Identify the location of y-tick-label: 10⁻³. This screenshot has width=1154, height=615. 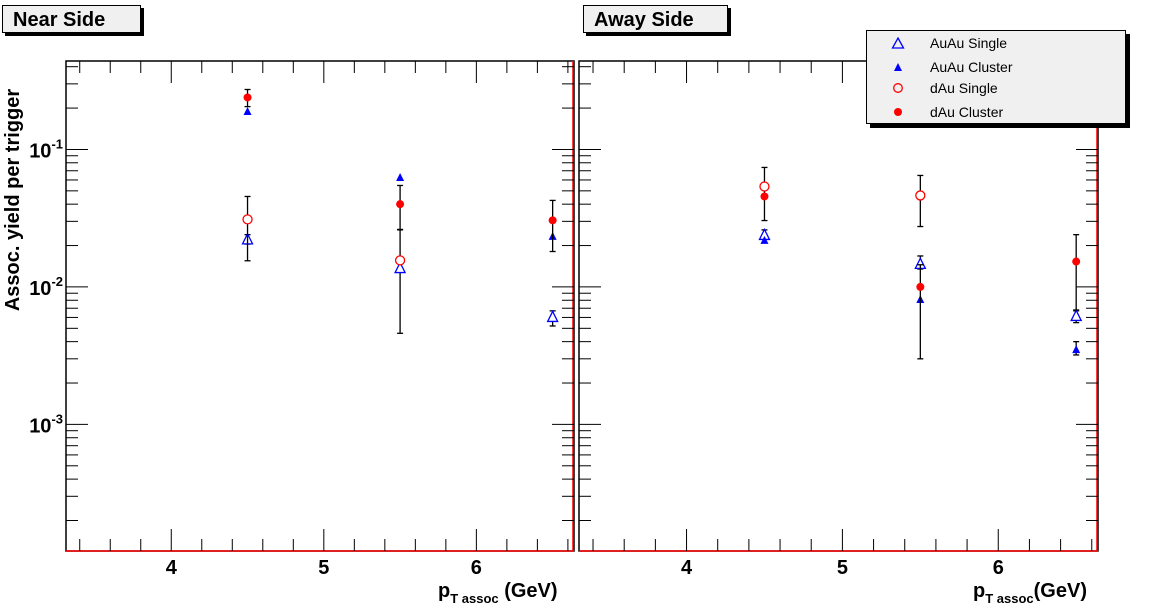
(46, 424).